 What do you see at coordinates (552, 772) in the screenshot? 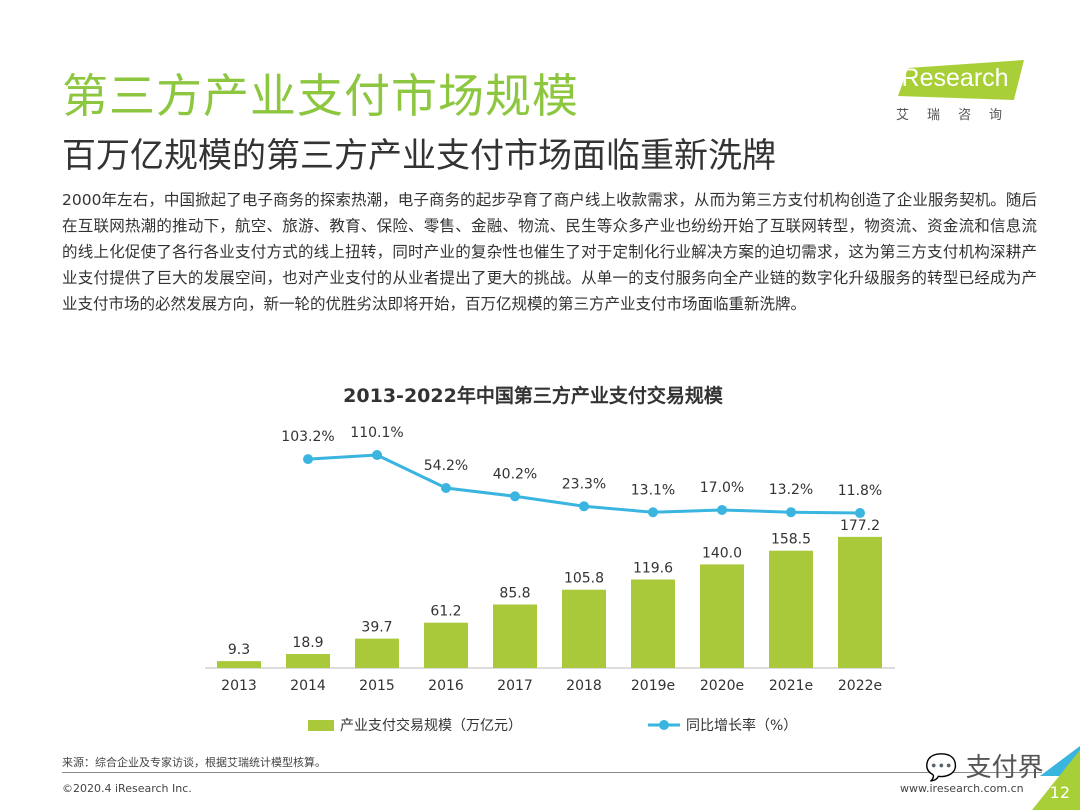
I see `footer-divider` at bounding box center [552, 772].